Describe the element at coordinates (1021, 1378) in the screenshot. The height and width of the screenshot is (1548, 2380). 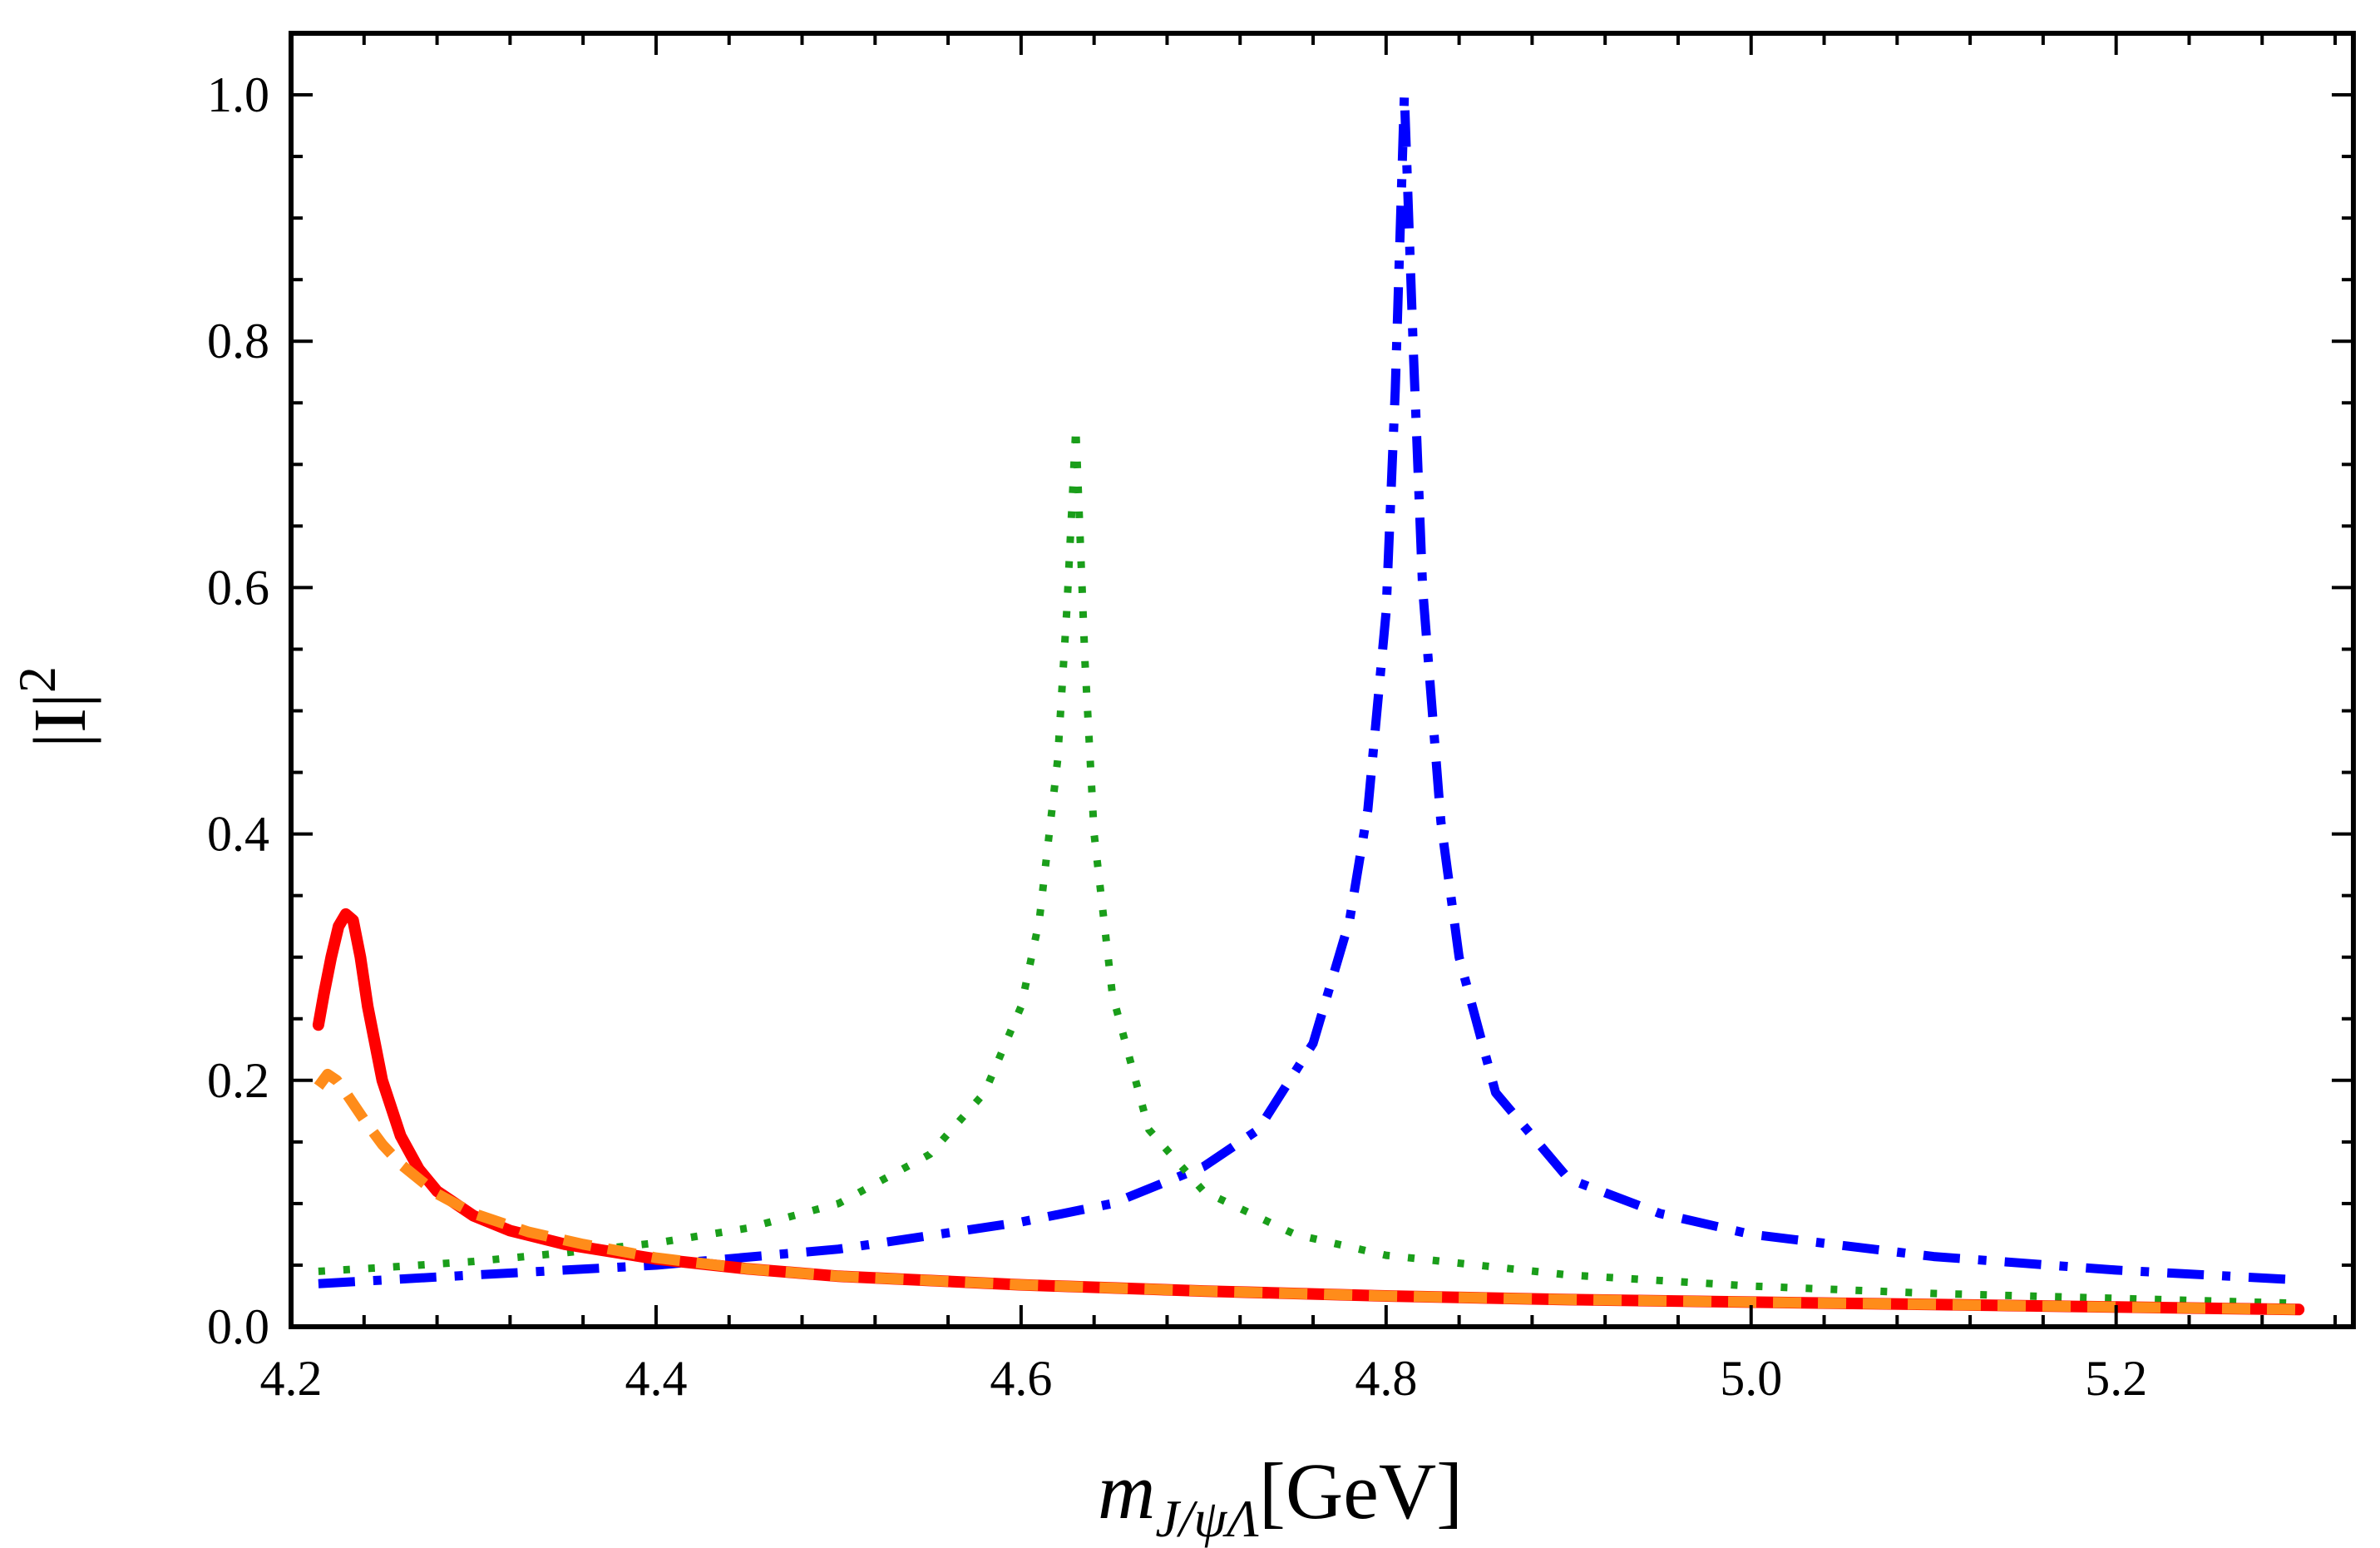
I see `x-tick-label: 4.6` at that location.